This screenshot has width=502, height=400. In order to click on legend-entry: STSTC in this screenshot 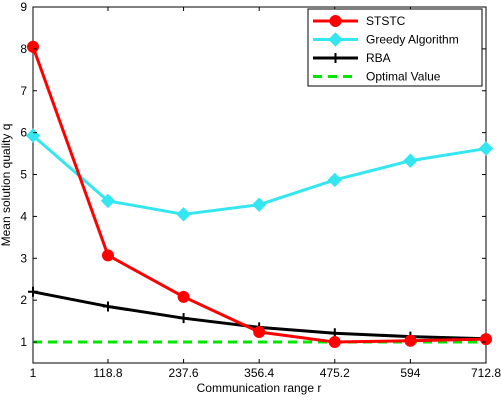, I will do `click(359, 21)`.